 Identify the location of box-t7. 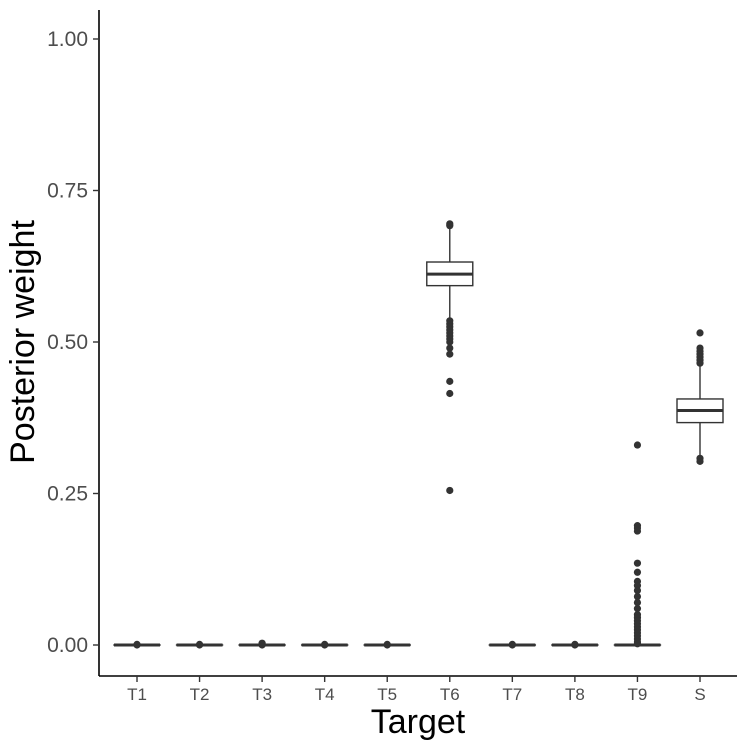
(512, 644).